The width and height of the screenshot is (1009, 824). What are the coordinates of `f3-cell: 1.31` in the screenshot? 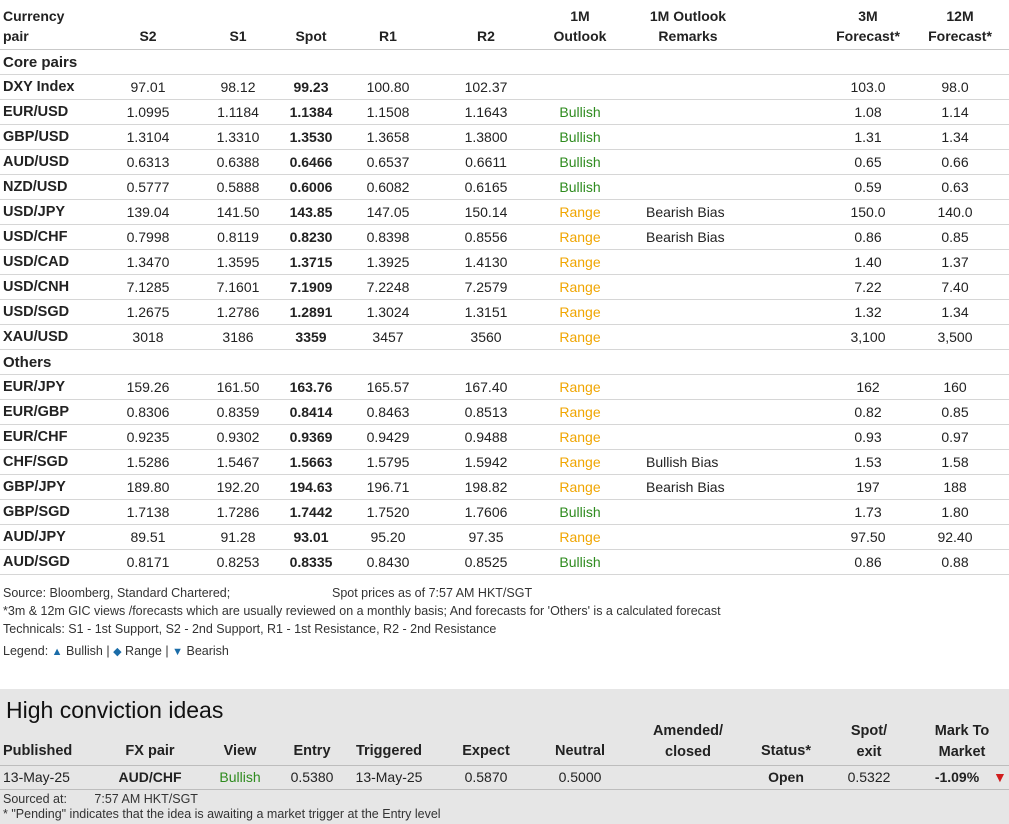 It's located at (868, 137).